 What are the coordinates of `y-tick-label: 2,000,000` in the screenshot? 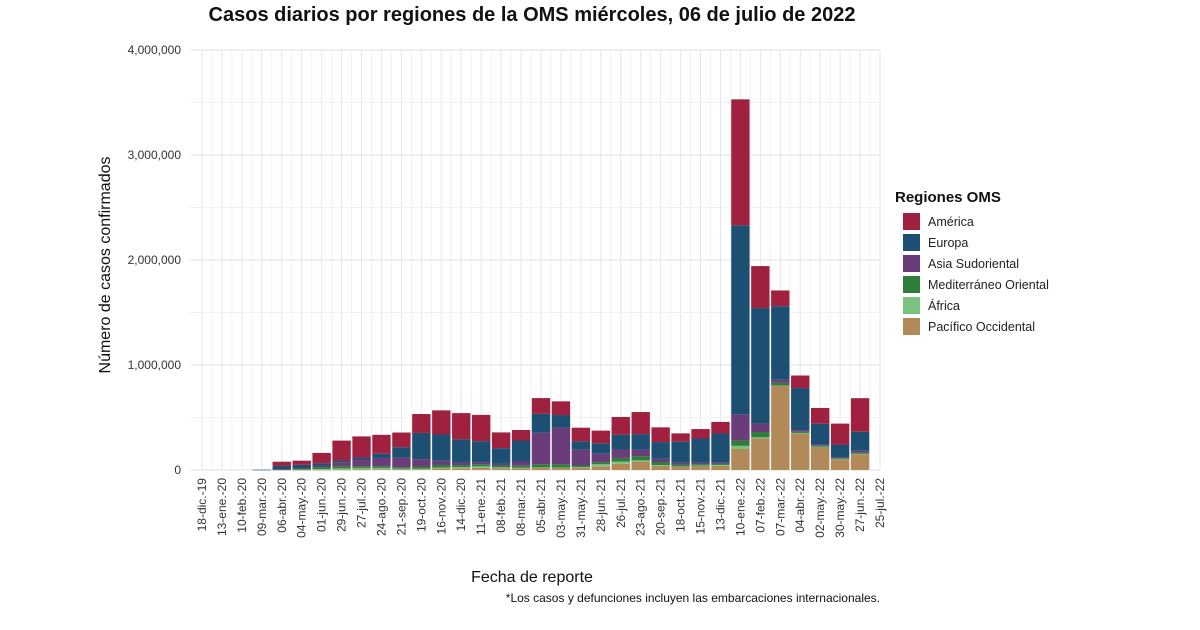 It's located at (155, 260).